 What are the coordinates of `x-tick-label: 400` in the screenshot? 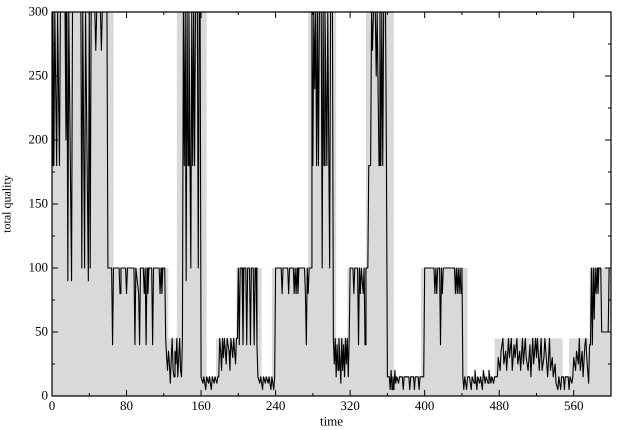 It's located at (424, 406).